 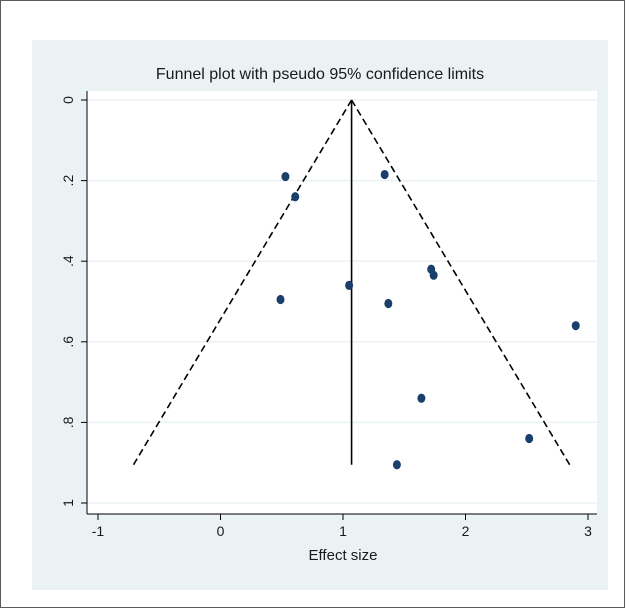 What do you see at coordinates (343, 531) in the screenshot?
I see `x-tick-label: 1` at bounding box center [343, 531].